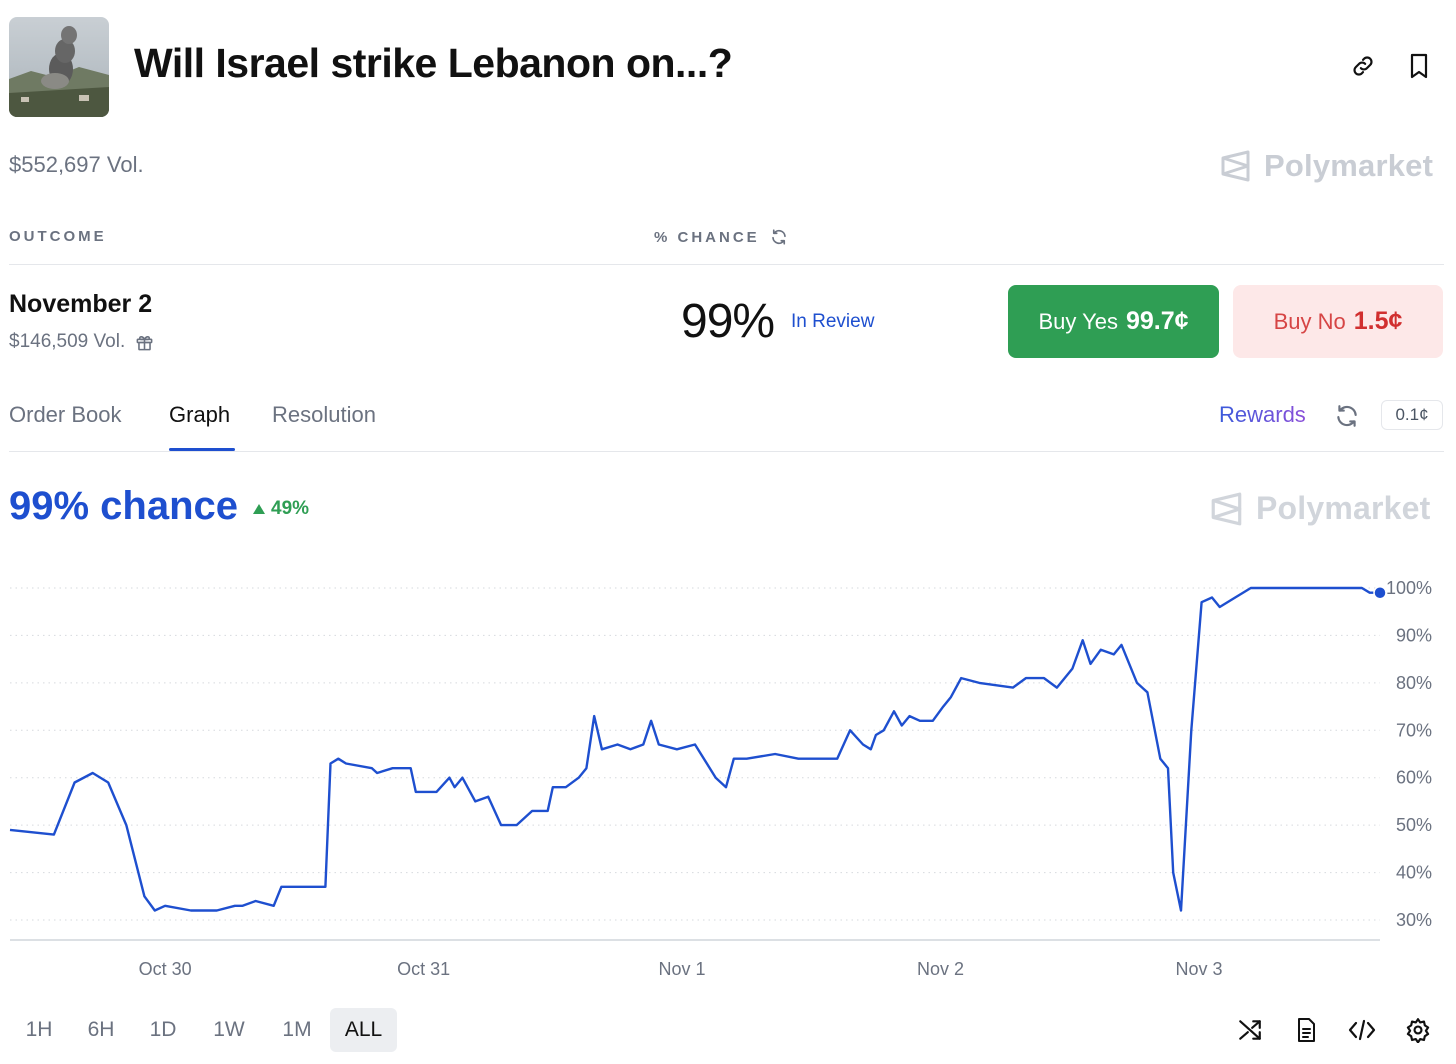  What do you see at coordinates (1409, 754) in the screenshot?
I see `chart-y-axis: 100% 90% 80% 70% 60% 50% 40% 30%` at bounding box center [1409, 754].